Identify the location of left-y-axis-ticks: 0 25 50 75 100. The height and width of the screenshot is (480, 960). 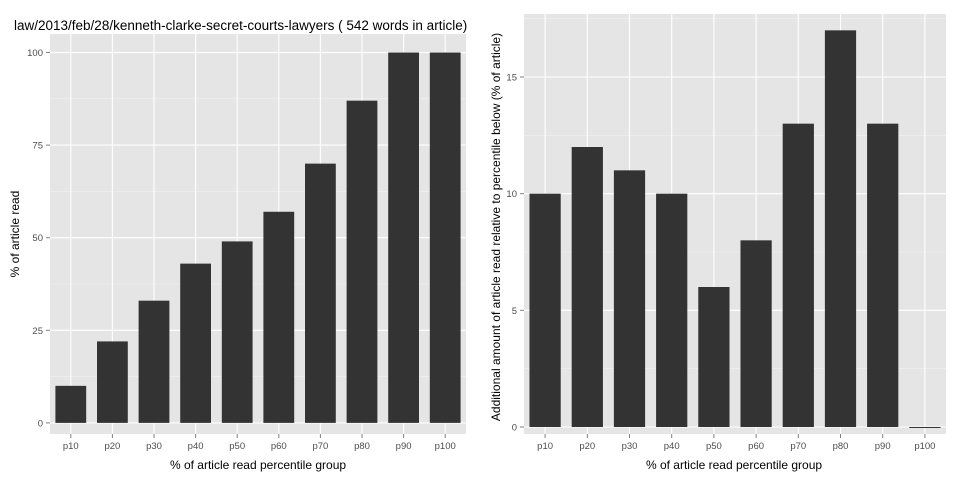
(38, 238).